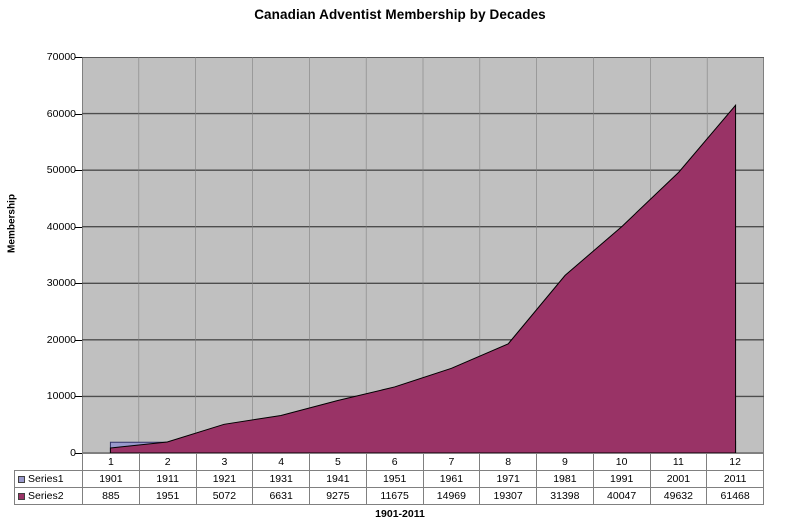  Describe the element at coordinates (111, 462) in the screenshot. I see `table-column-header: 1` at that location.